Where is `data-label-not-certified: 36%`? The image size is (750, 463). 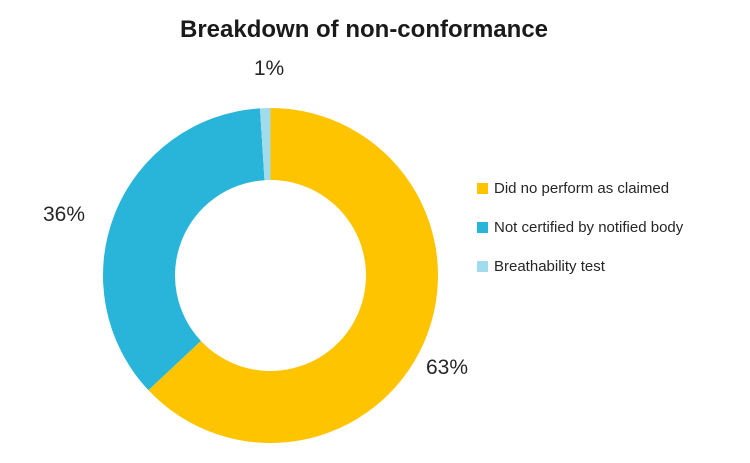
data-label-not-certified: 36% is located at coordinates (64, 214).